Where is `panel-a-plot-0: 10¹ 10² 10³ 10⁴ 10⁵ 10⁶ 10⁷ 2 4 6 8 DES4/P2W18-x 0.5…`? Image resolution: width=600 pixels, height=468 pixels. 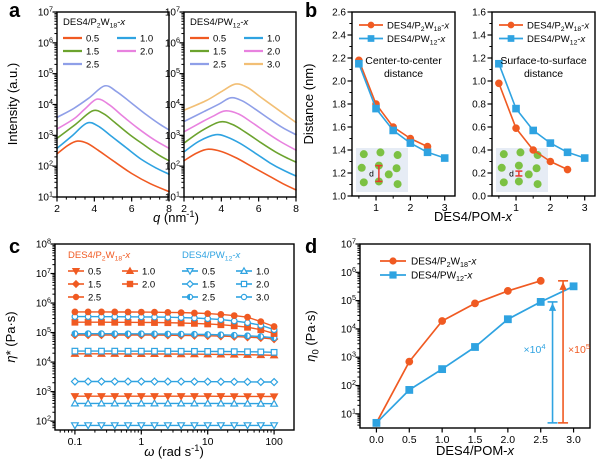
panel-a-plot-0: 10¹ 10² 10³ 10⁴ 10⁵ 10⁶ 10⁷ 2 4 6 8 DES4/P2W18-x 0.5… is located at coordinates (105, 110).